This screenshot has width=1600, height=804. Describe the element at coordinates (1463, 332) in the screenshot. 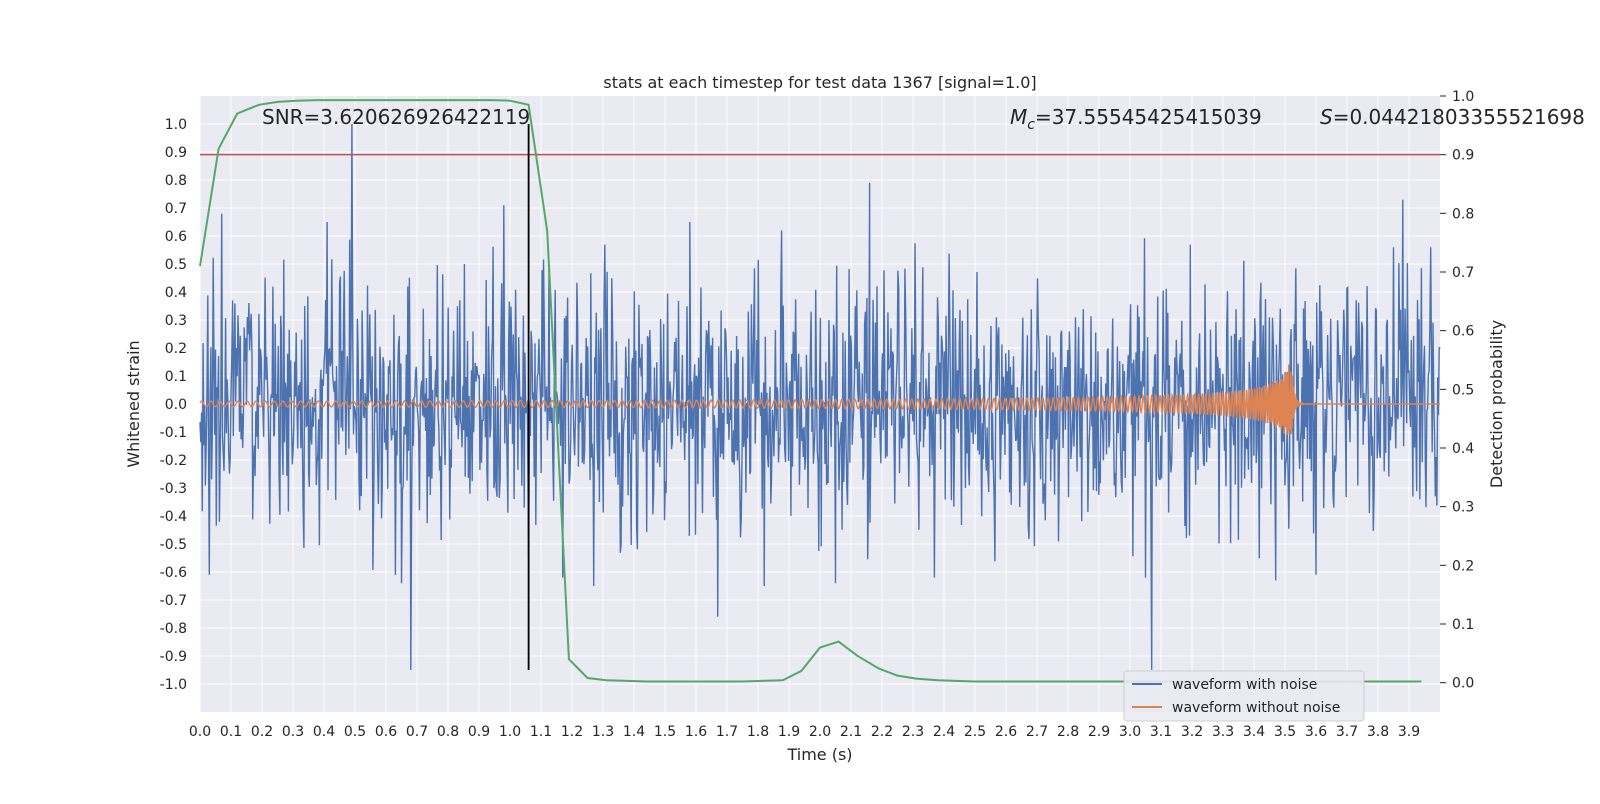

I see `y2-tick-label: 0.6` at that location.